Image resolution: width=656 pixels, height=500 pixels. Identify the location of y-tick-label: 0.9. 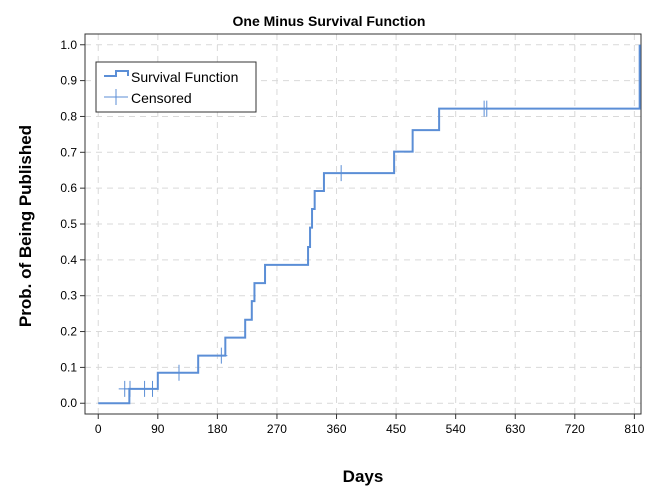
(68, 81).